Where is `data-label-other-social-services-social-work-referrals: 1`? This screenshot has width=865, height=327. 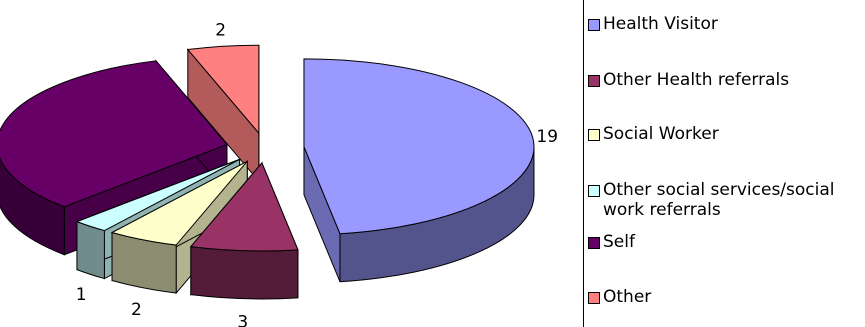
data-label-other-social-services-social-work-referrals: 1 is located at coordinates (81, 295).